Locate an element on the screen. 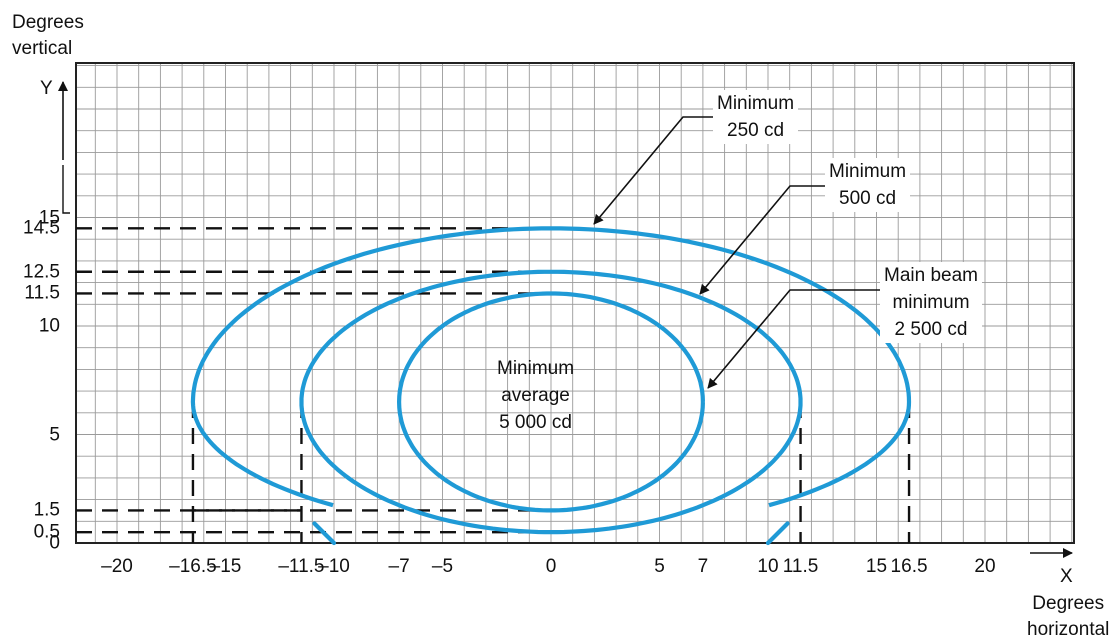  leader-250cd is located at coordinates (653, 170).